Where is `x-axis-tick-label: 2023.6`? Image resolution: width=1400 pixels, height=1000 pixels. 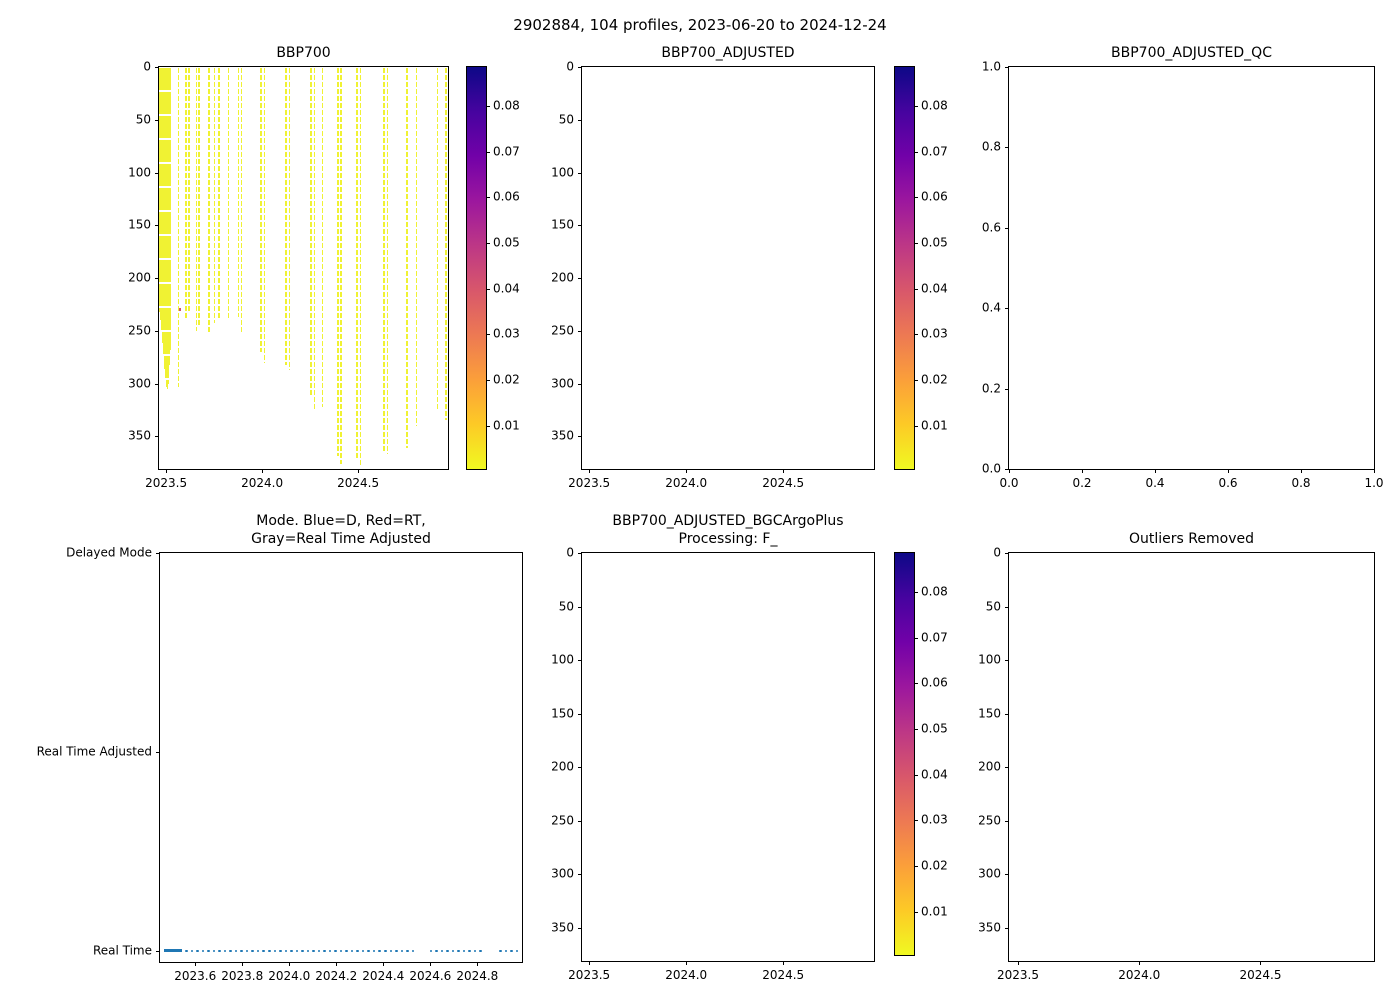
x-axis-tick-label: 2023.6 is located at coordinates (195, 976).